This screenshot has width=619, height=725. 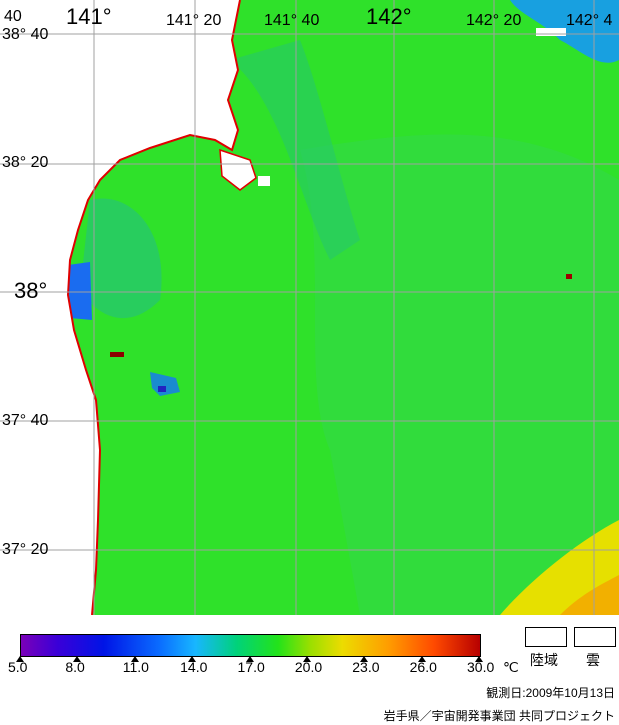 What do you see at coordinates (121, 258) in the screenshot?
I see `coastal-cool-patch` at bounding box center [121, 258].